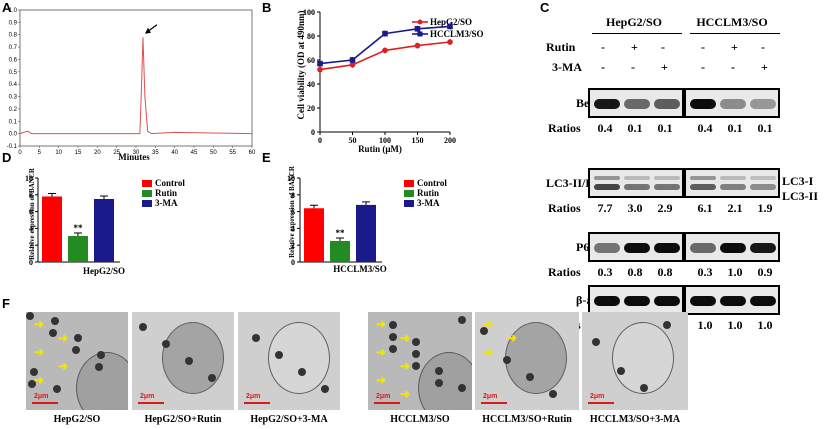  What do you see at coordinates (663, 47) in the screenshot?
I see `wb-rutin-sign: -` at bounding box center [663, 47].